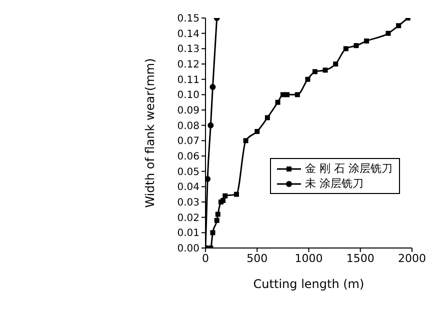 Image resolution: width=440 pixels, height=323 pixels. I want to click on y-tick-label: 0.10, so click(188, 96).